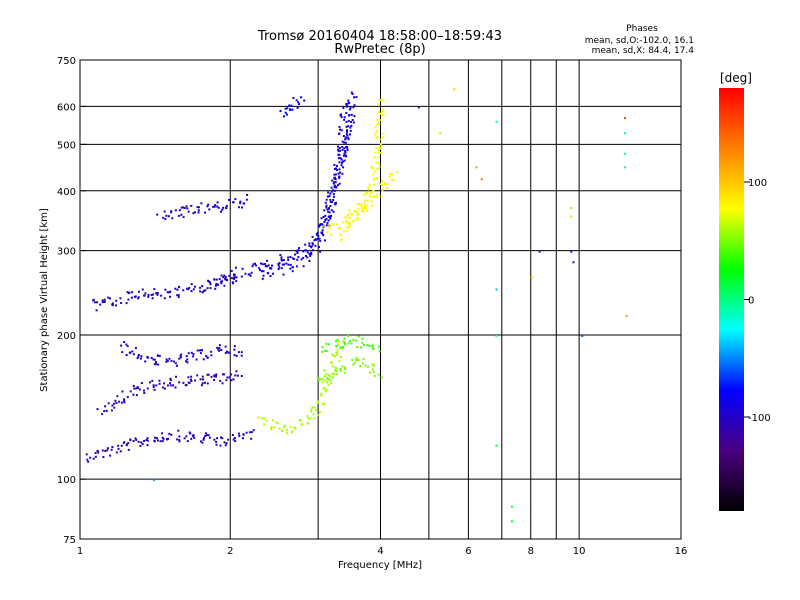  I want to click on y-tick-label: 100, so click(66, 480).